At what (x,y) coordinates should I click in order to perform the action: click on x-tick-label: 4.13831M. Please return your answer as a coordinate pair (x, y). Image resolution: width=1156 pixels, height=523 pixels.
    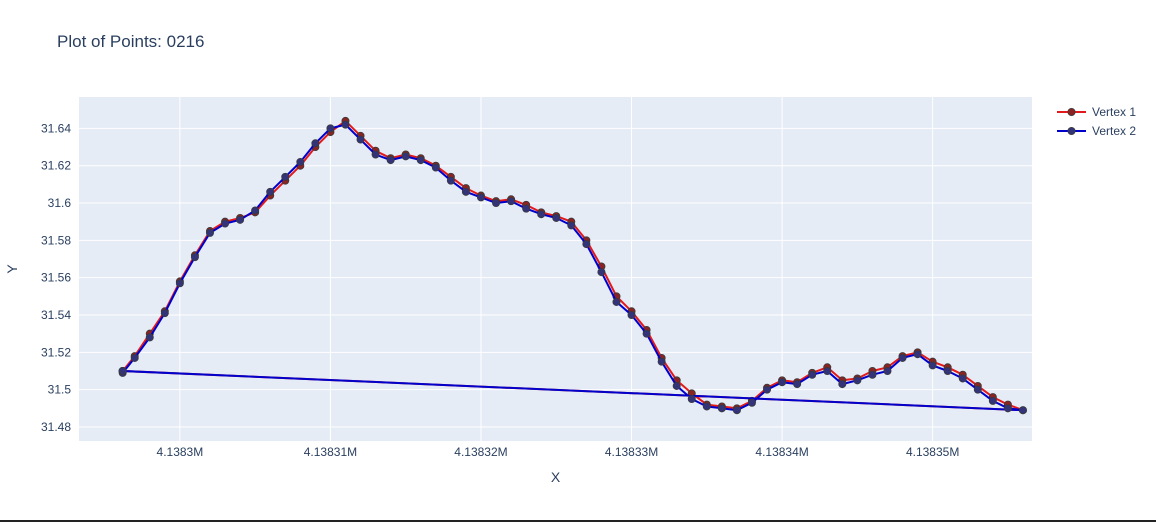
    Looking at the image, I should click on (330, 452).